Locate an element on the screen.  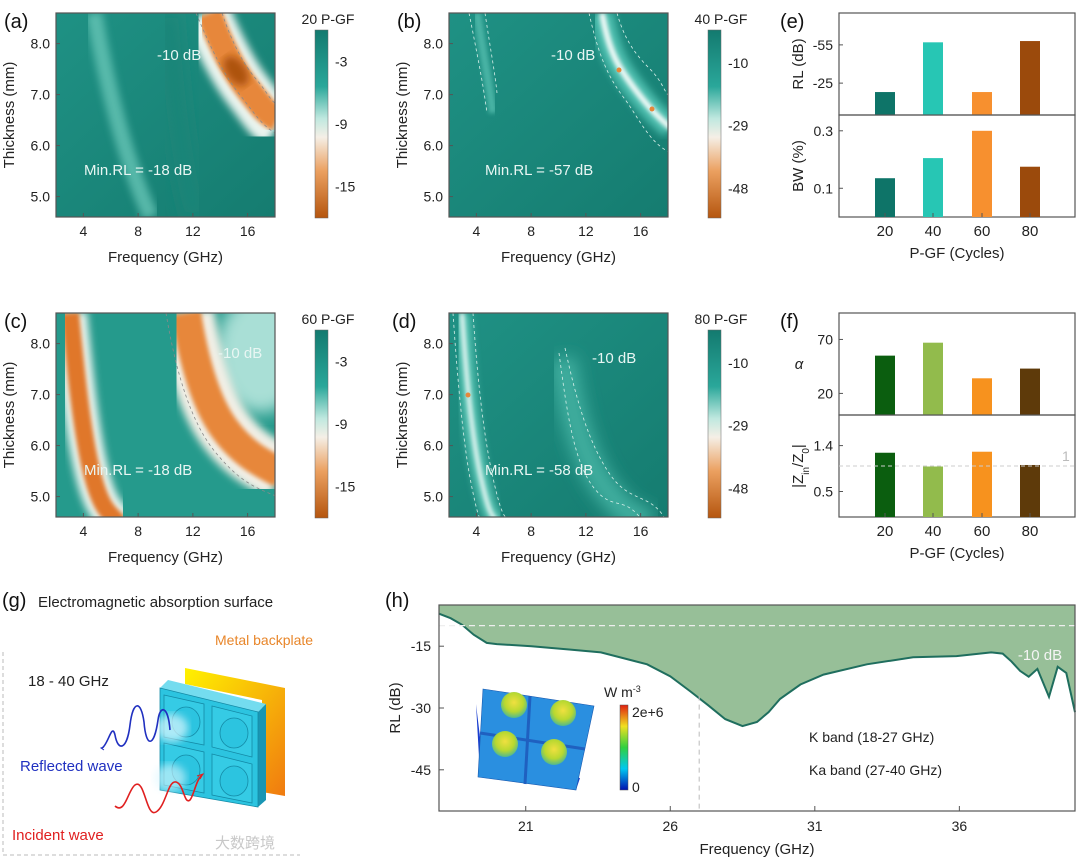
colorbar-title: 20 P-GF is located at coordinates (328, 19).